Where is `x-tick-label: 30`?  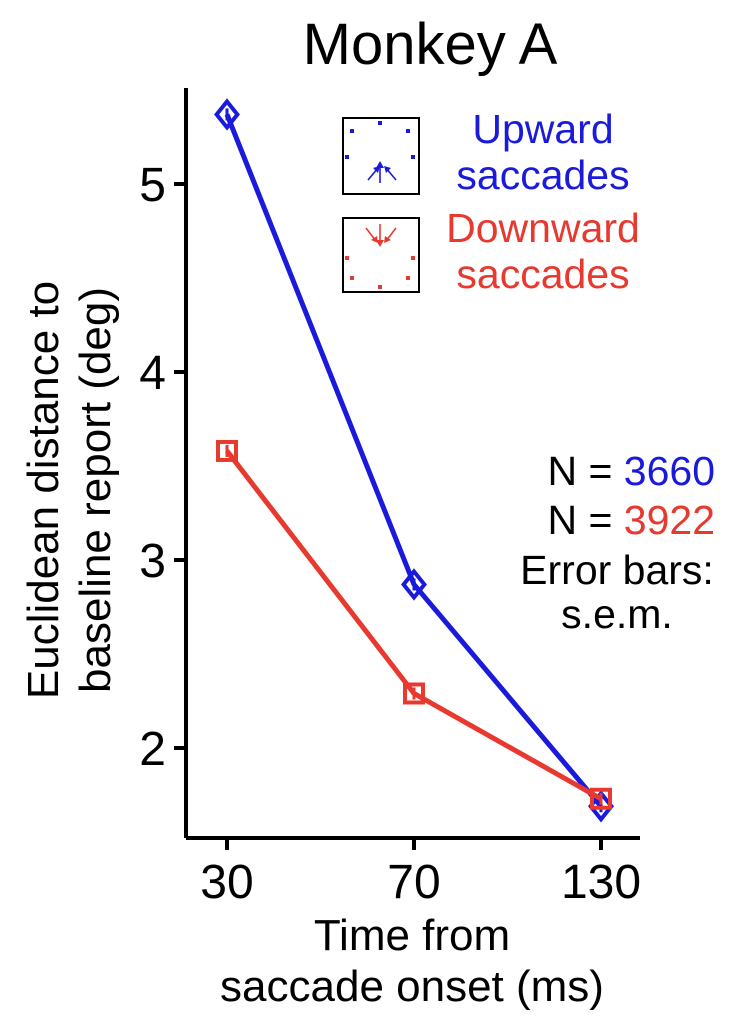
x-tick-label: 30 is located at coordinates (226, 882).